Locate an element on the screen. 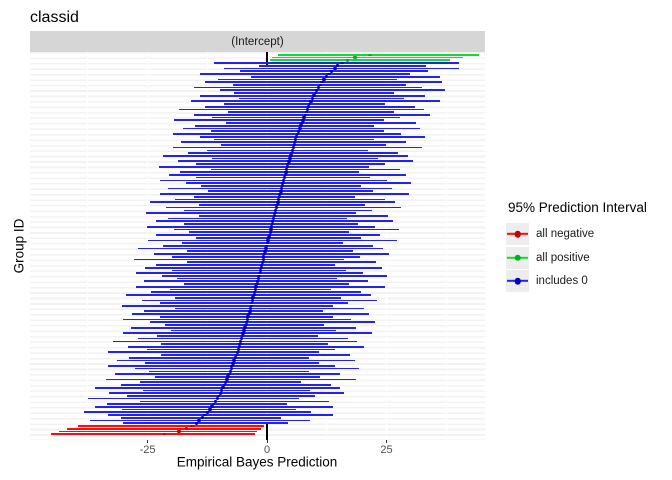  zero-reference-line is located at coordinates (267, 59).